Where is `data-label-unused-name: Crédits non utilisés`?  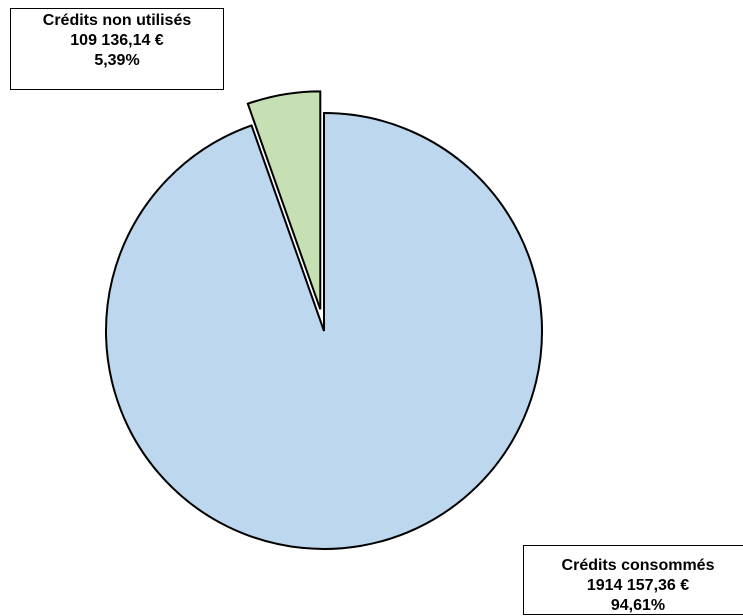 data-label-unused-name: Crédits non utilisés is located at coordinates (117, 20).